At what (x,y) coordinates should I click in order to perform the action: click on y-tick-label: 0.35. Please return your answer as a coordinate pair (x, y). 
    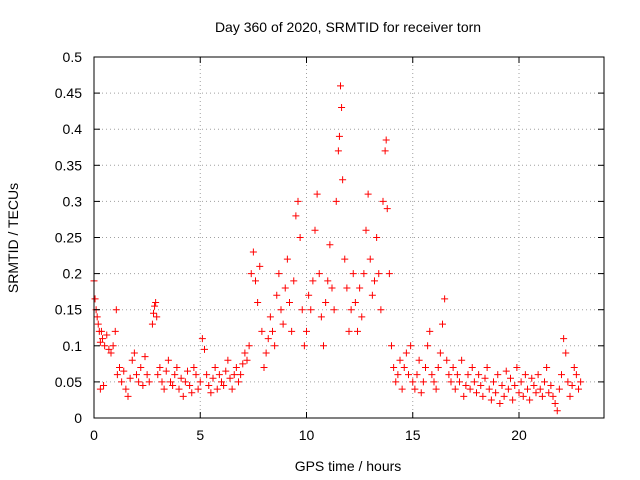
    Looking at the image, I should click on (68, 165).